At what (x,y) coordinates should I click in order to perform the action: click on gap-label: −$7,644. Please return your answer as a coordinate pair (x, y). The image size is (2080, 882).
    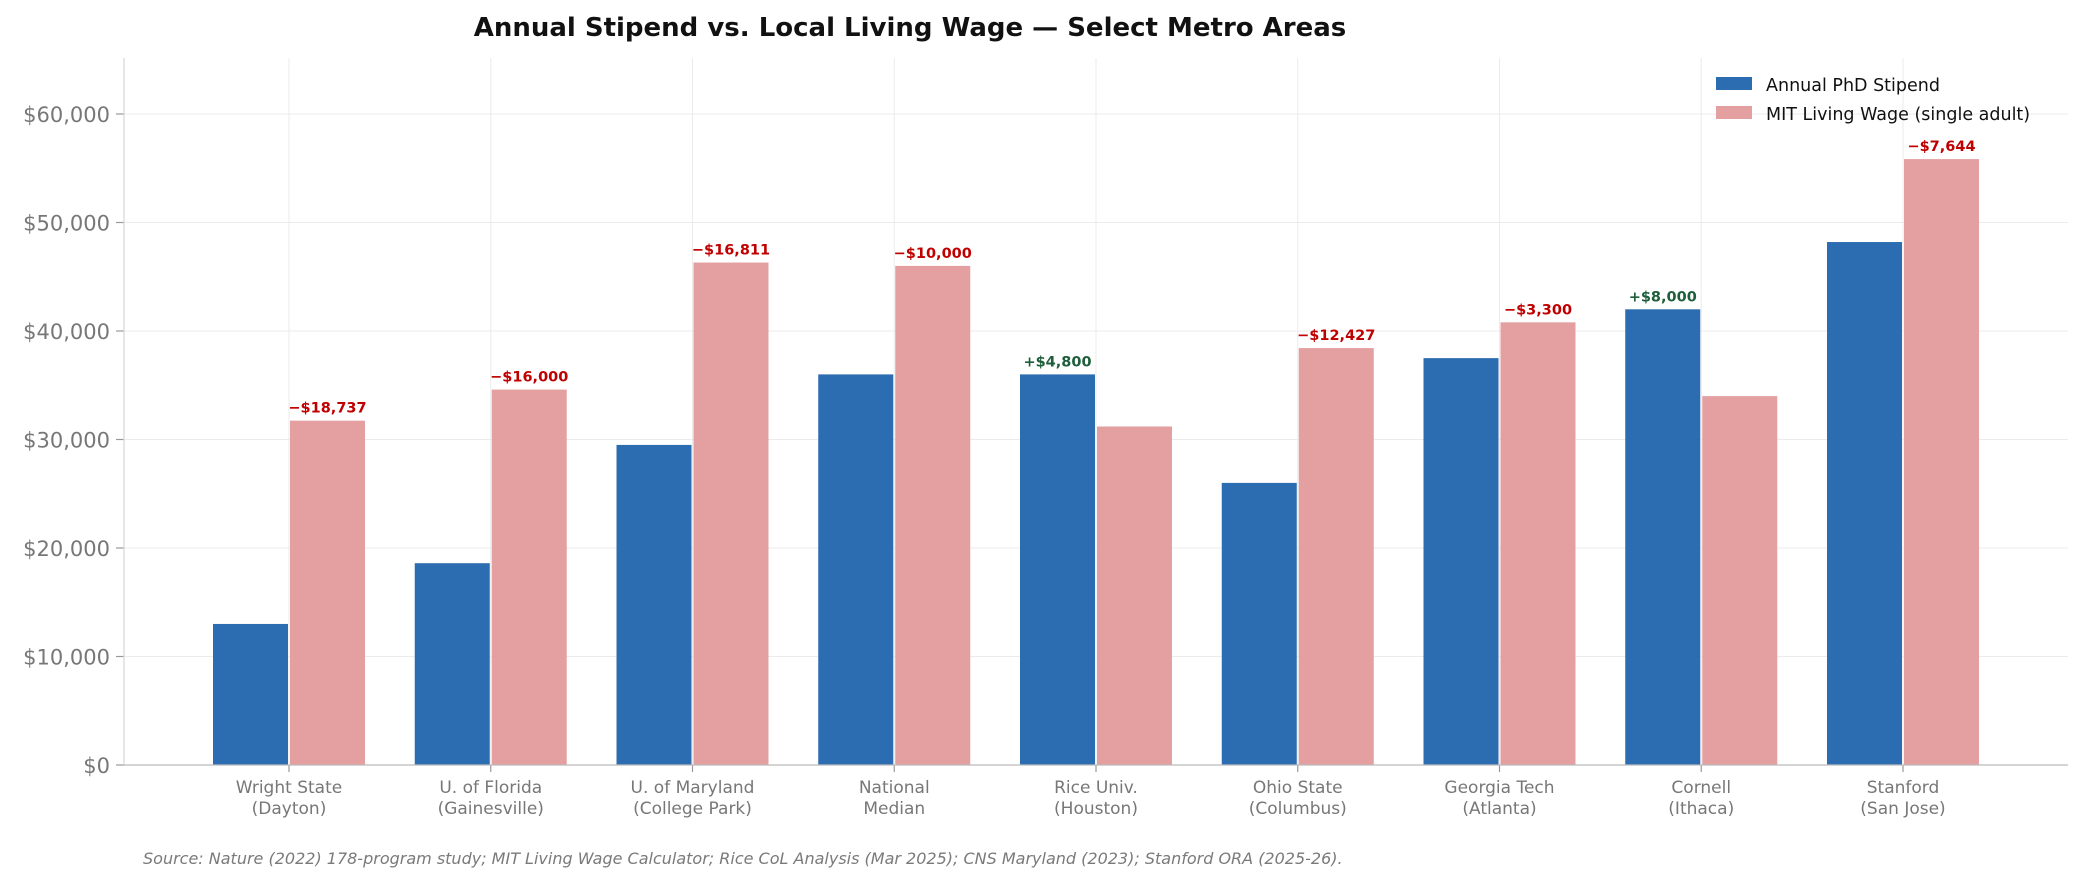
    Looking at the image, I should click on (1941, 147).